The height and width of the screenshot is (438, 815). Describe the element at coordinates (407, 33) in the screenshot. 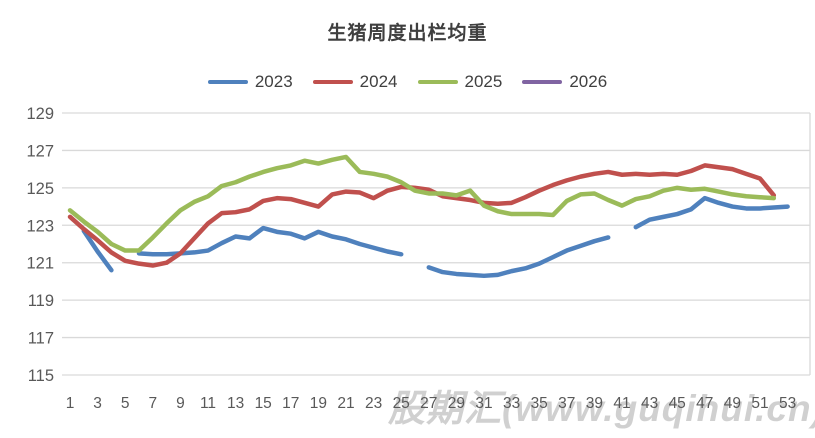

I see `chart-title: 生猪周度出栏均重` at that location.